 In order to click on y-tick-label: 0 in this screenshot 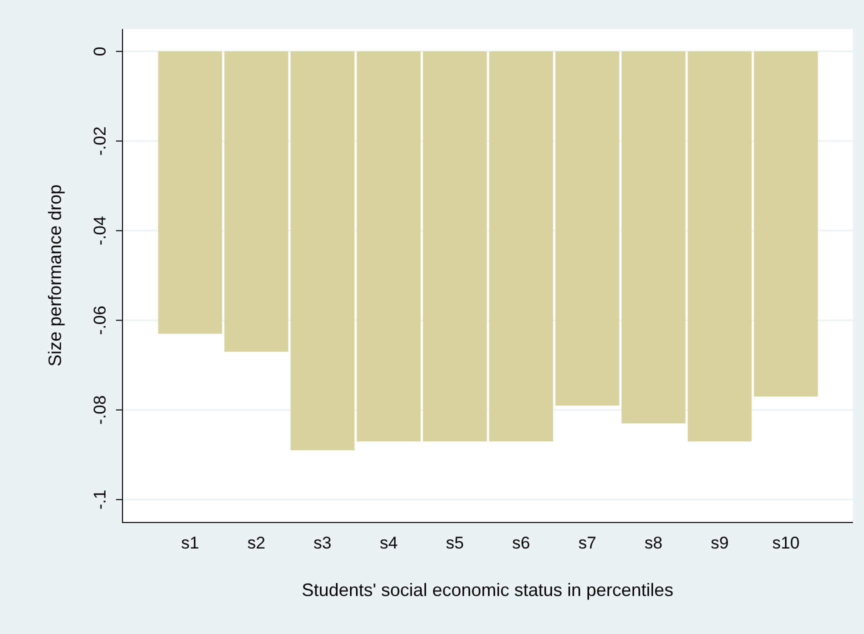, I will do `click(100, 51)`.